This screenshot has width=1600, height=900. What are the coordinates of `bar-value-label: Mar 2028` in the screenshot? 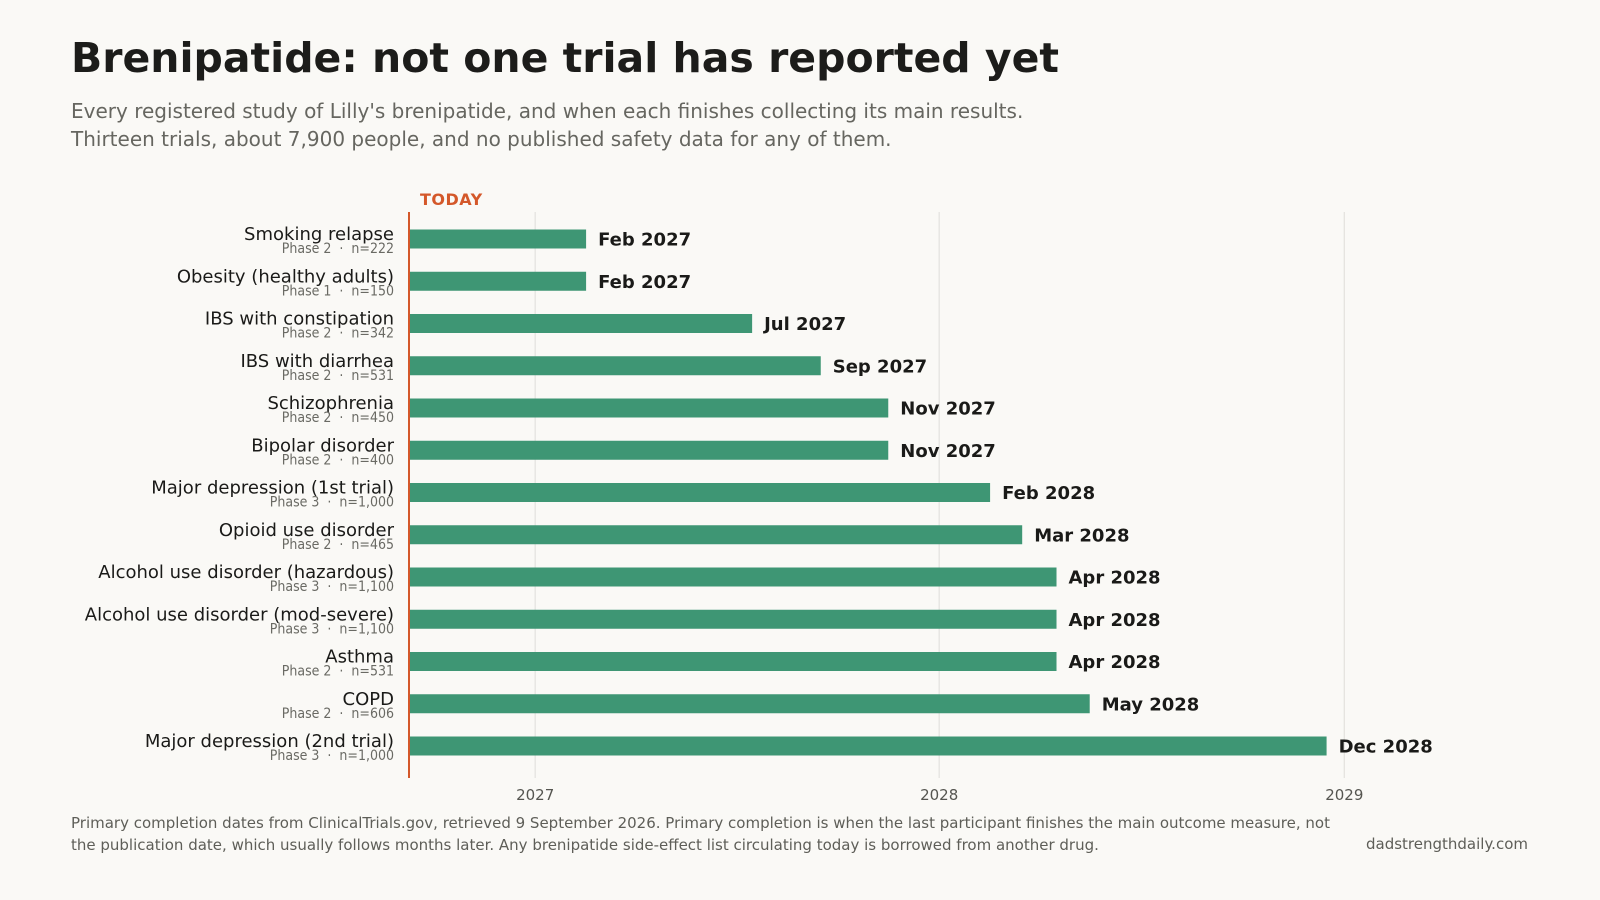 It's located at (1081, 535).